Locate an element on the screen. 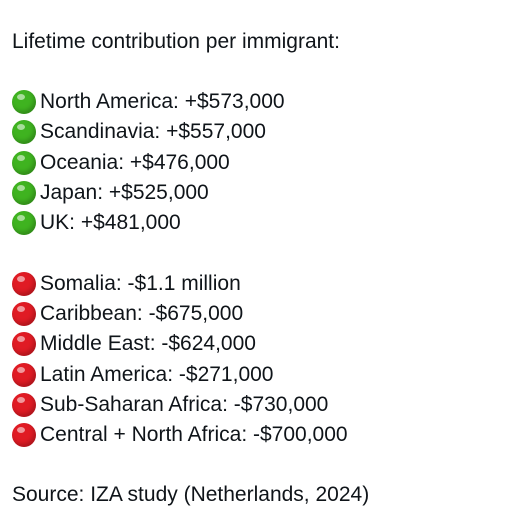 The height and width of the screenshot is (528, 505). list-item-label: North America: +$573,000 is located at coordinates (162, 102).